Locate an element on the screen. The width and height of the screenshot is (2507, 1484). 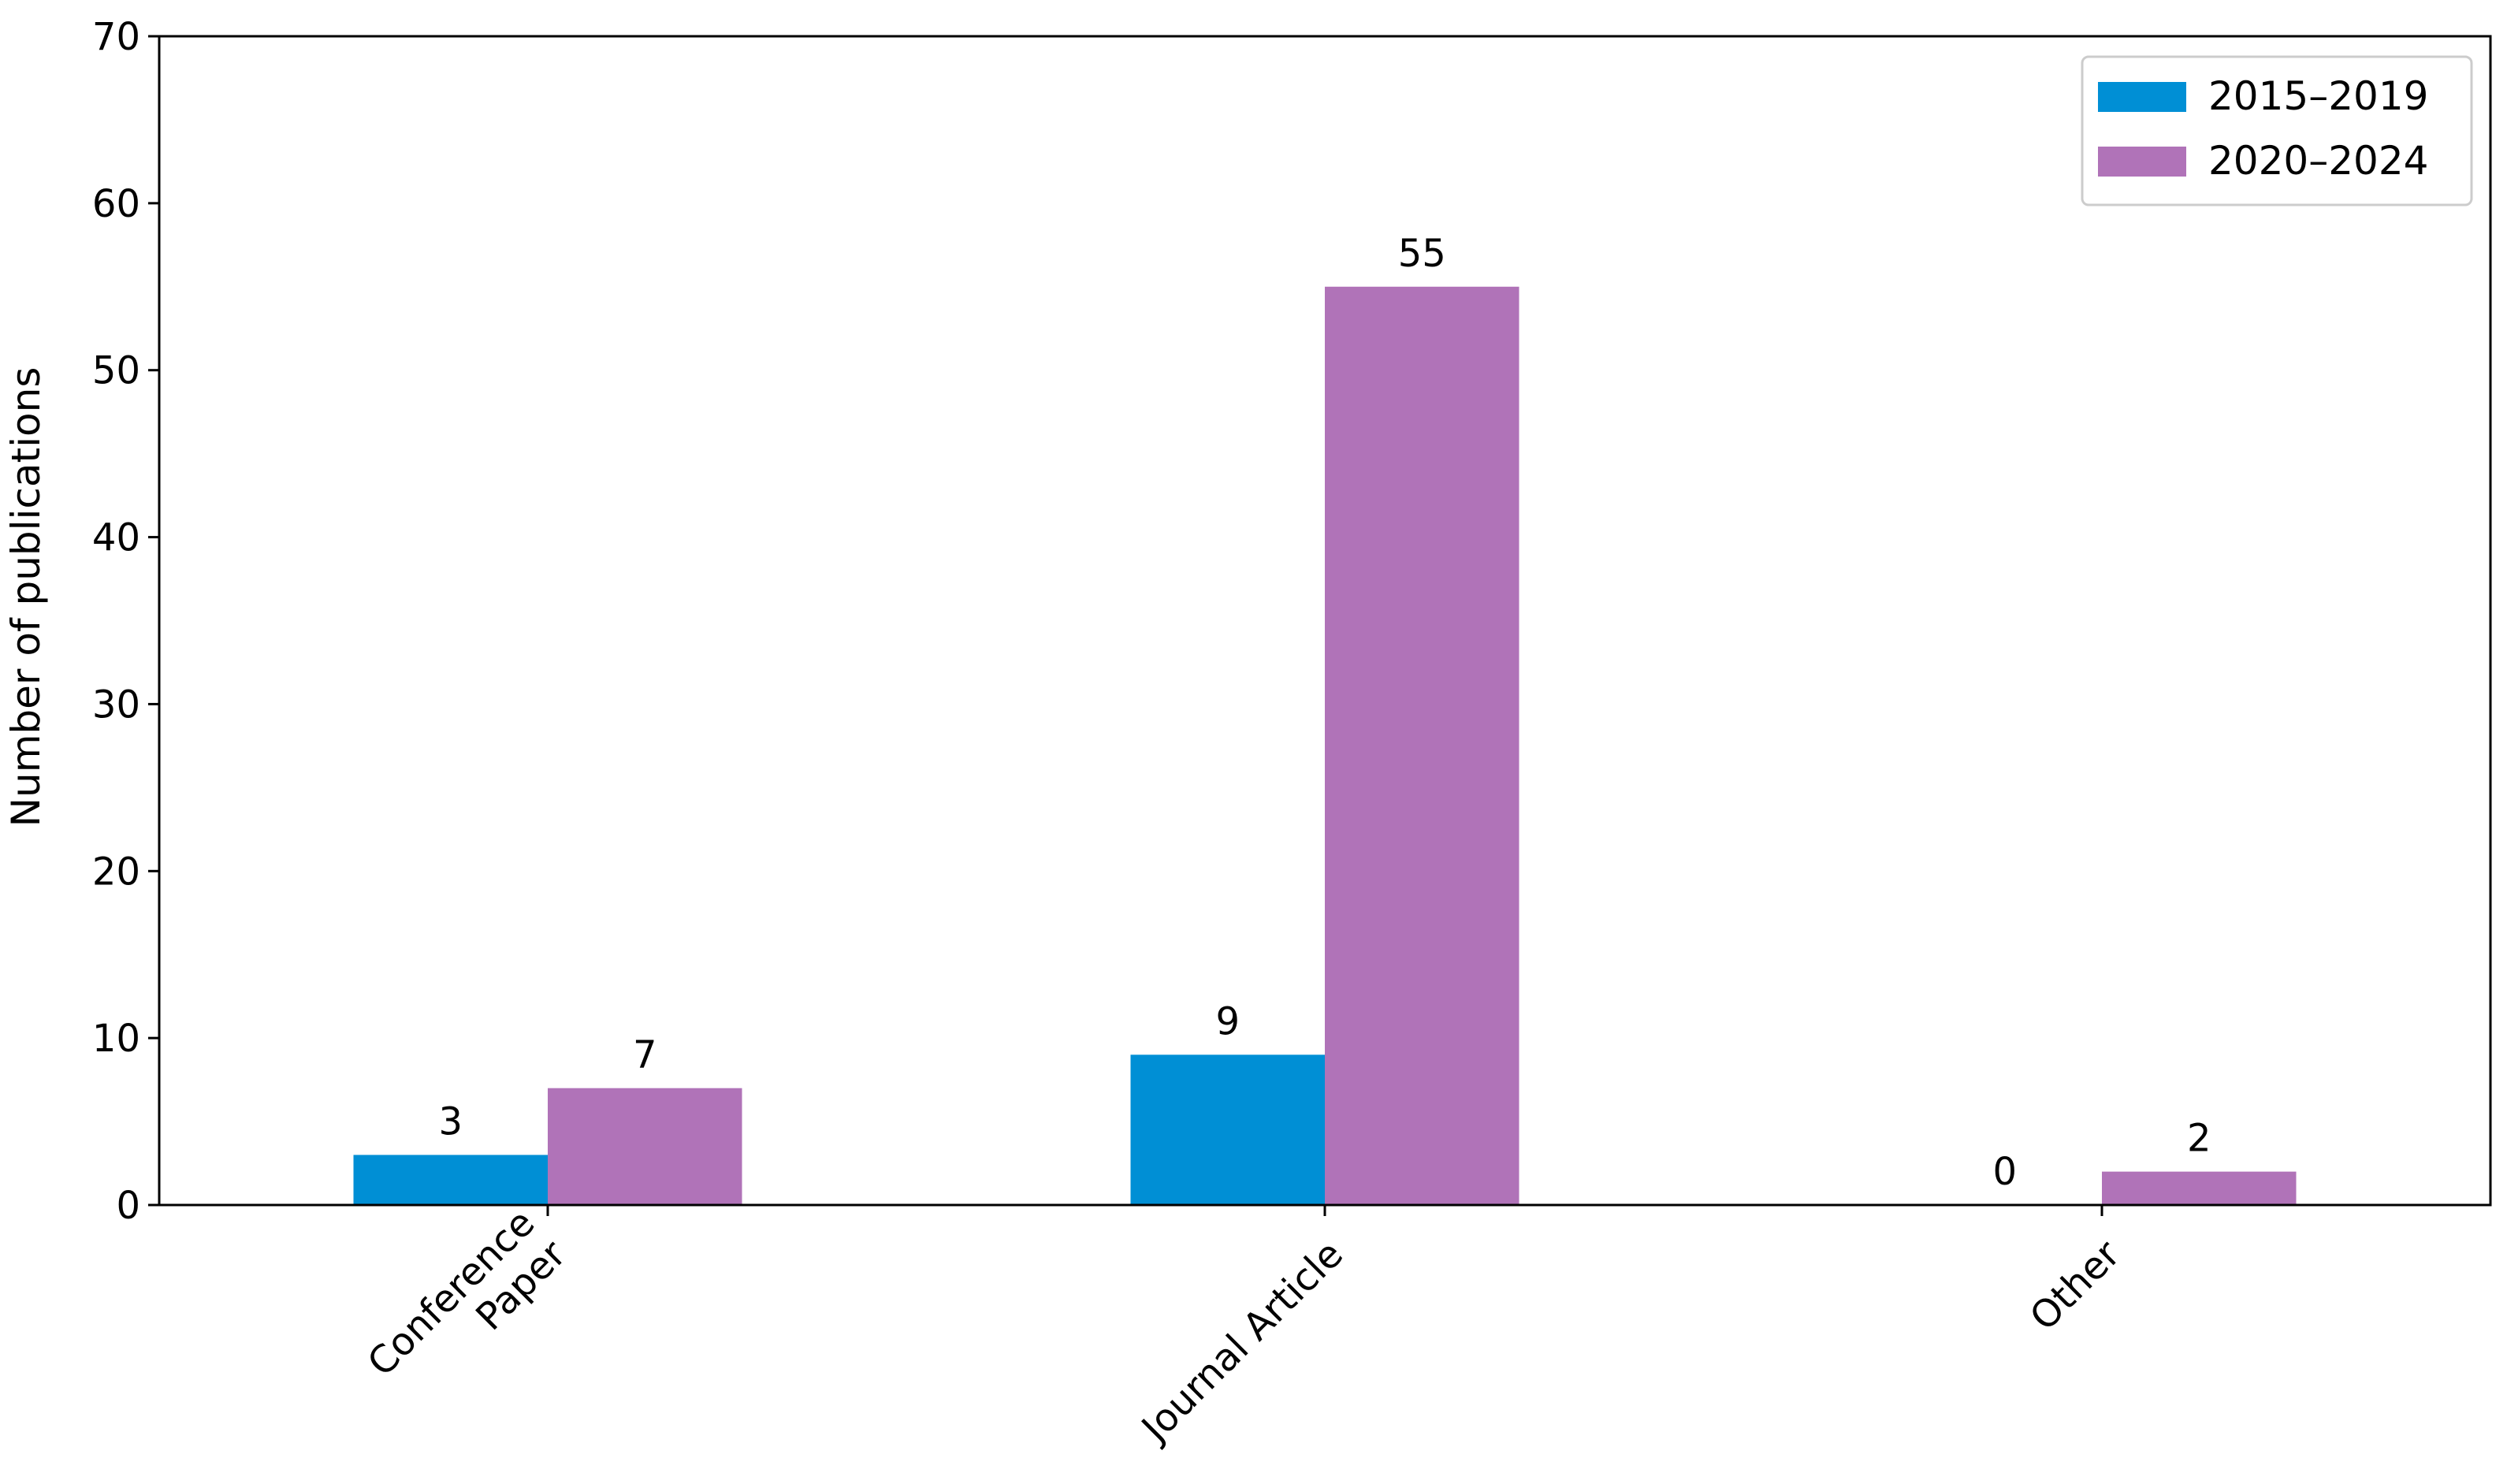
y-tick-label: 70 is located at coordinates (116, 37).